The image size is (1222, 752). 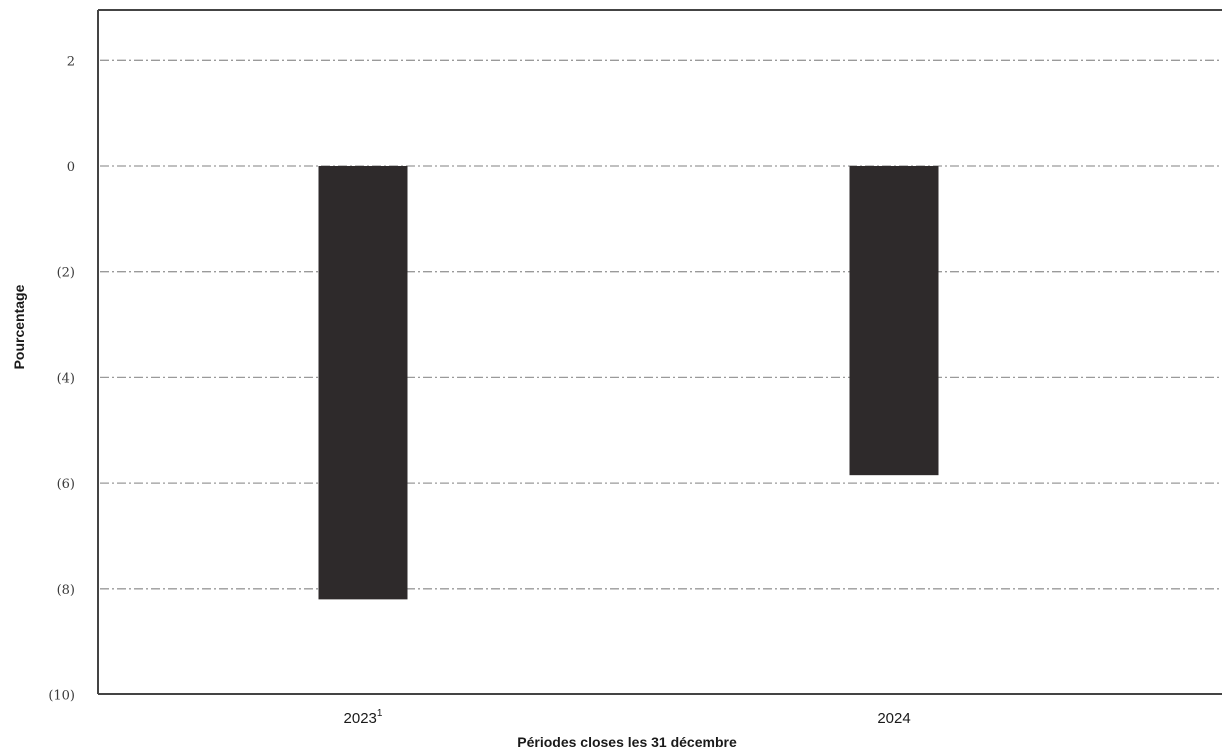 What do you see at coordinates (627, 717) in the screenshot?
I see `x-tick-labels: 20231 2024` at bounding box center [627, 717].